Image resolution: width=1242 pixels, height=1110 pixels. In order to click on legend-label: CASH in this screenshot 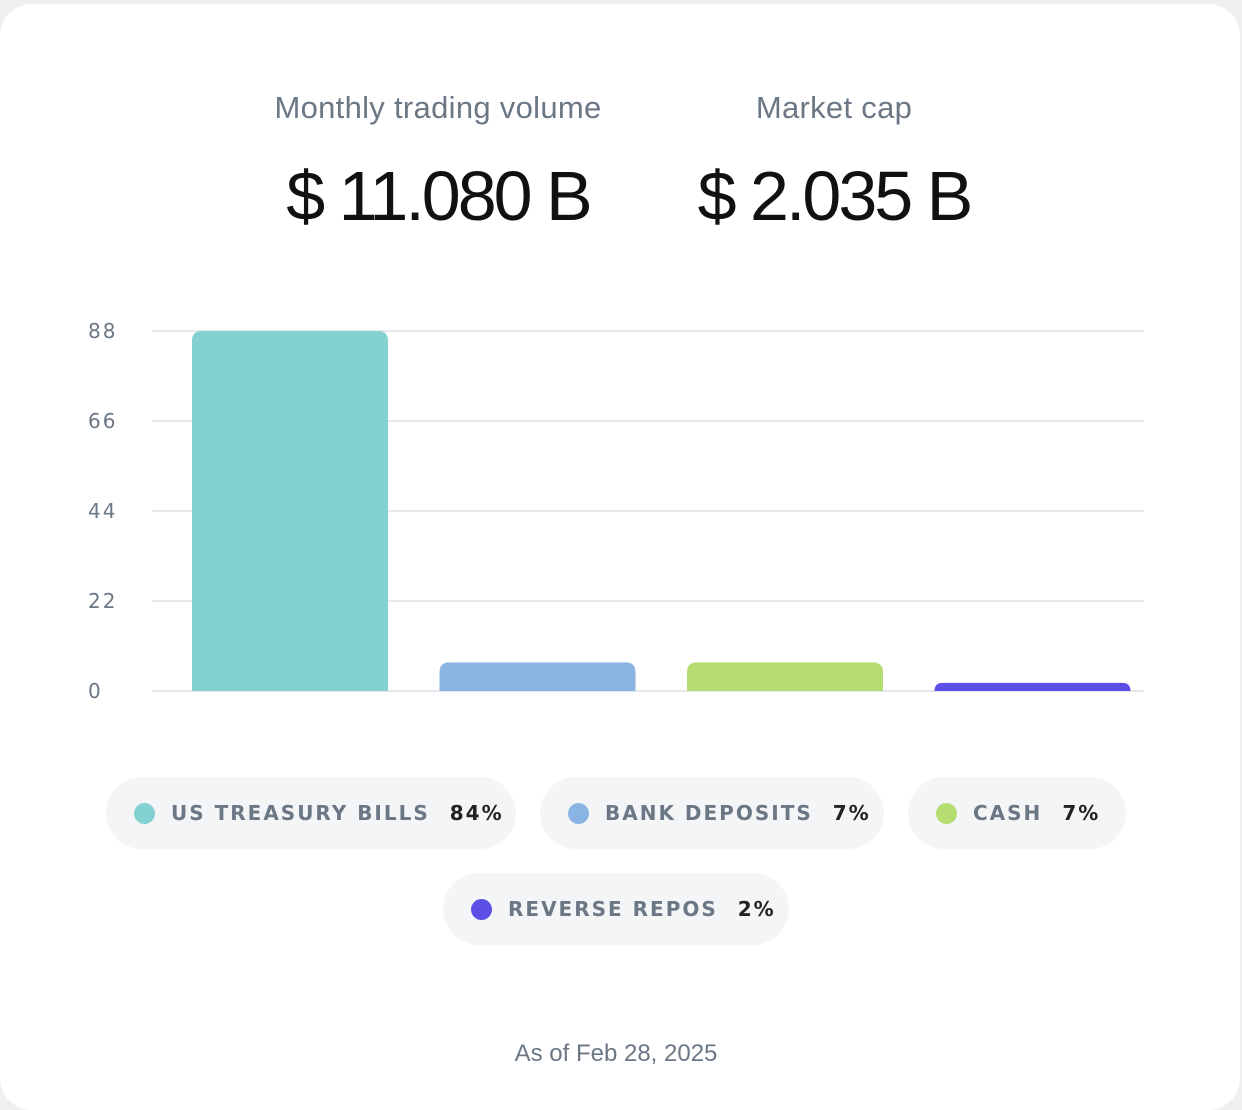, I will do `click(1008, 813)`.